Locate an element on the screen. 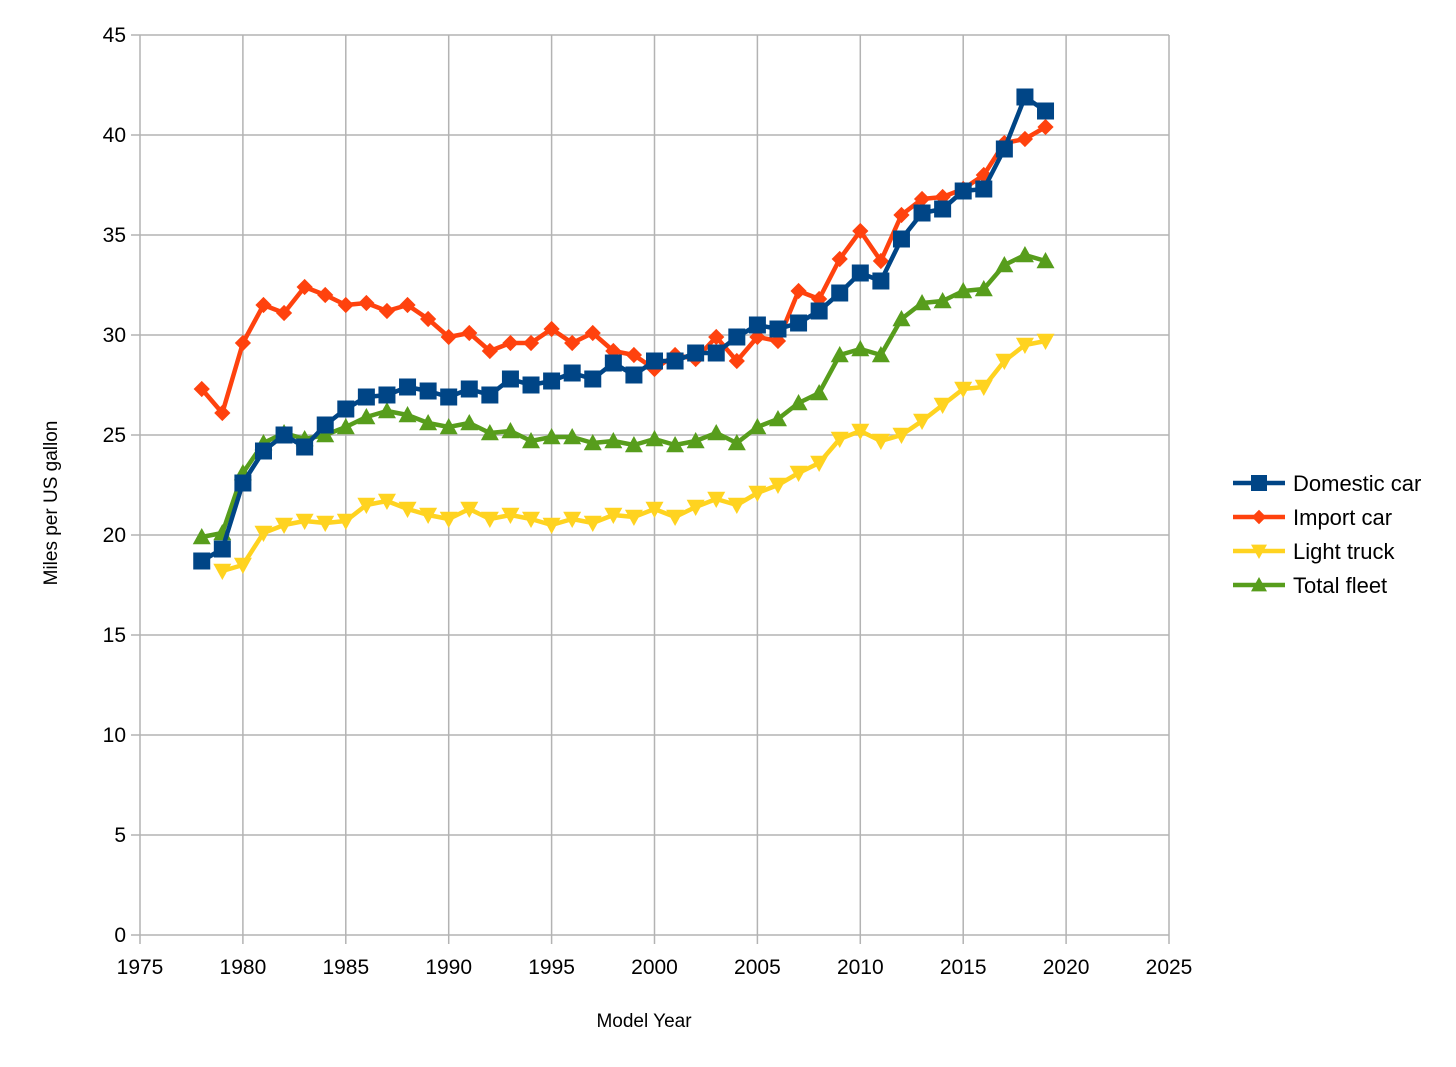 This screenshot has width=1456, height=1067. x-tick-label: 1975 is located at coordinates (140, 967).